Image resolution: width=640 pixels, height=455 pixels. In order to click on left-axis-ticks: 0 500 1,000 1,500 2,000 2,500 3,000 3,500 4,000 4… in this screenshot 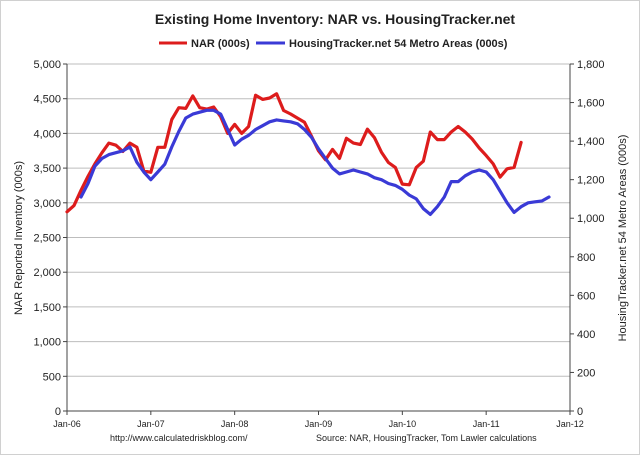, I will do `click(50, 238)`.